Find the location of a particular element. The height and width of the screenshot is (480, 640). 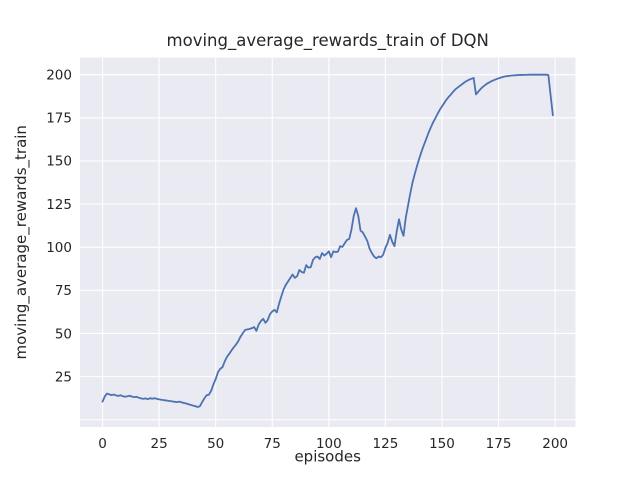

y-tick-label: 25 is located at coordinates (63, 377).